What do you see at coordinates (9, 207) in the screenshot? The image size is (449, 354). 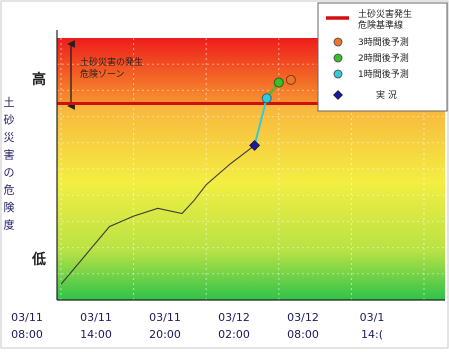 I see `y-axis-label-char: 険` at bounding box center [9, 207].